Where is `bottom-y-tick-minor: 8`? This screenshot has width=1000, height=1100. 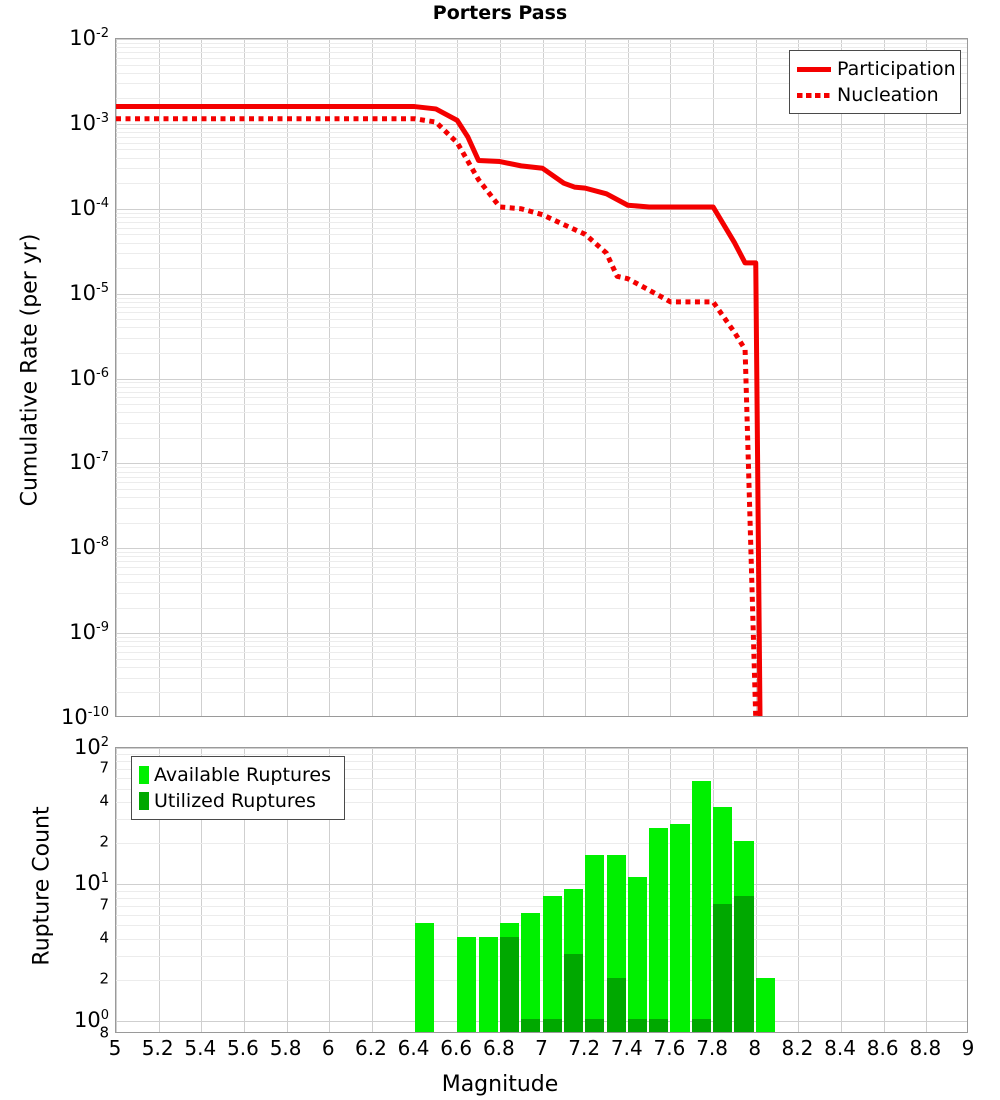
bottom-y-tick-minor: 8 is located at coordinates (104, 1032).